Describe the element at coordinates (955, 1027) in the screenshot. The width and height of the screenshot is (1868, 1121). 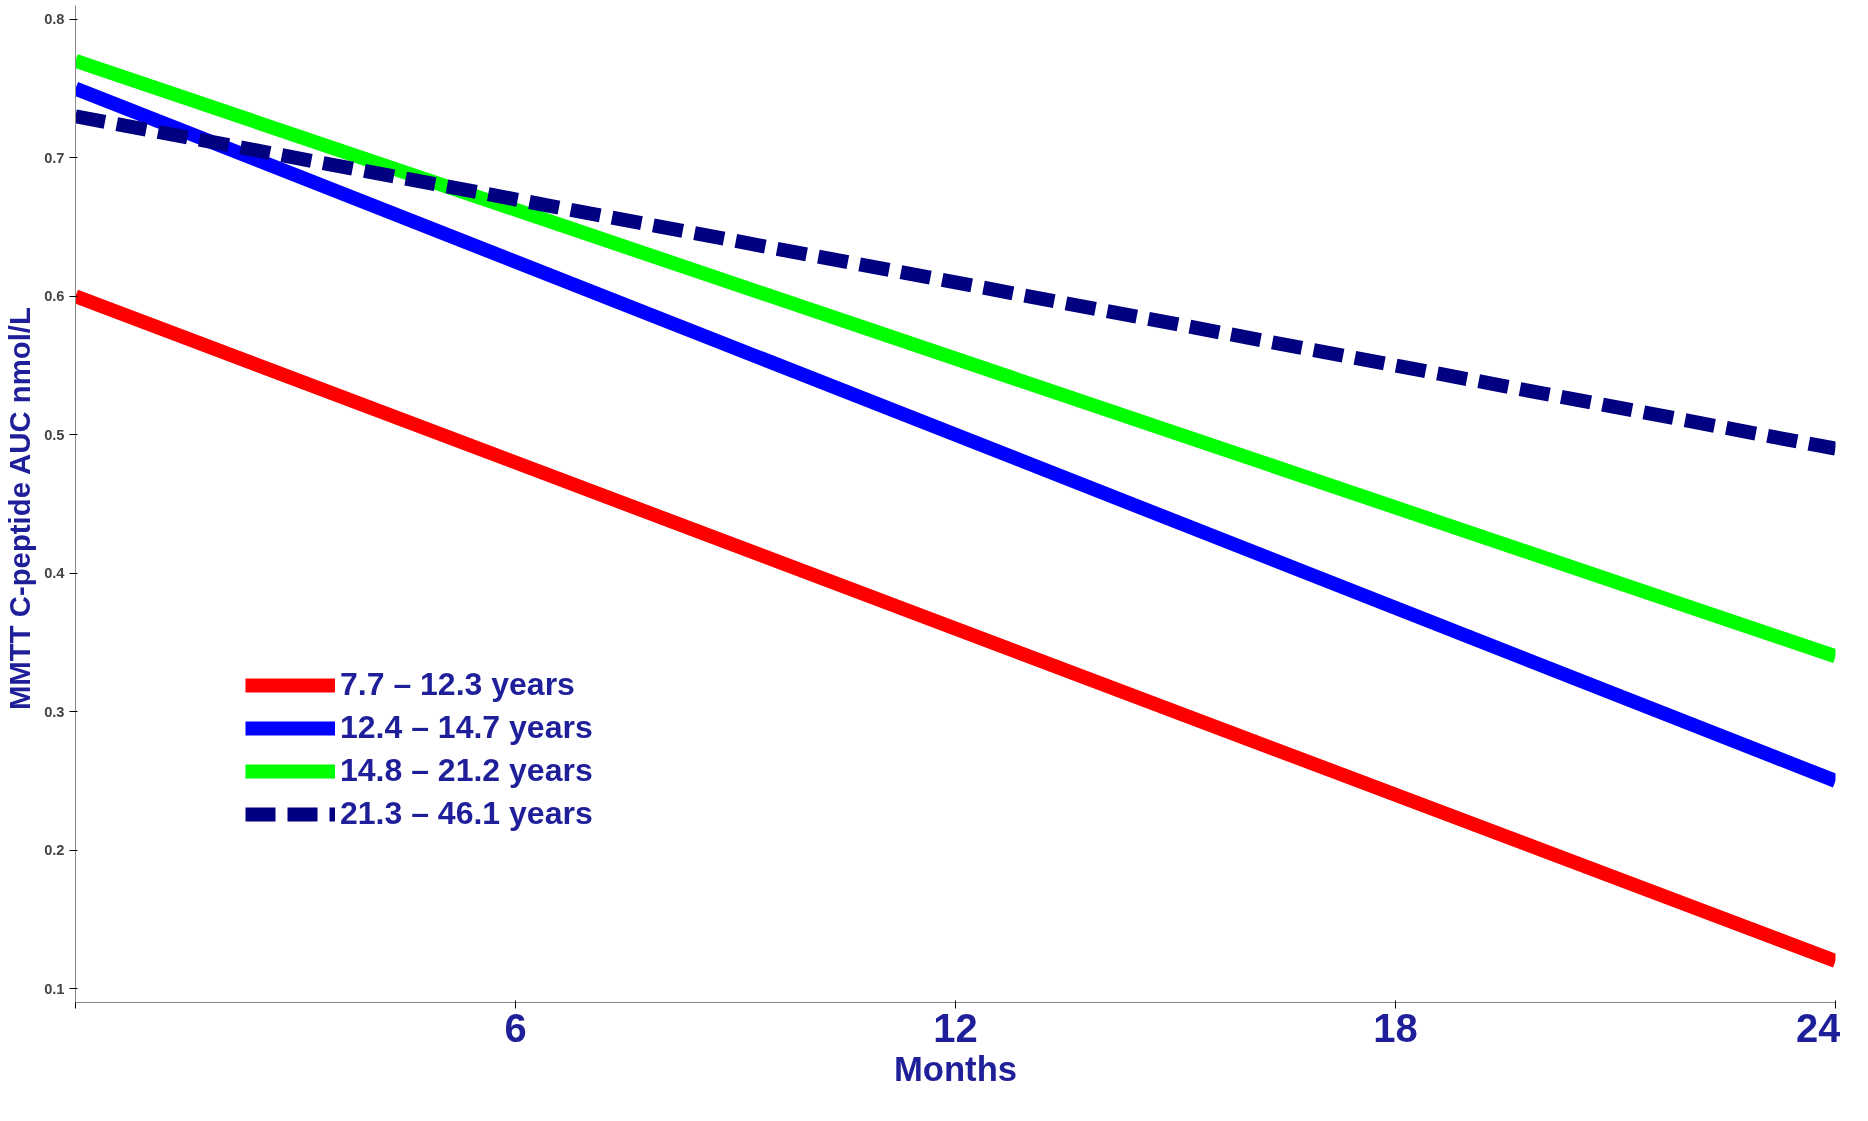
I see `x-tick-label: 12` at that location.